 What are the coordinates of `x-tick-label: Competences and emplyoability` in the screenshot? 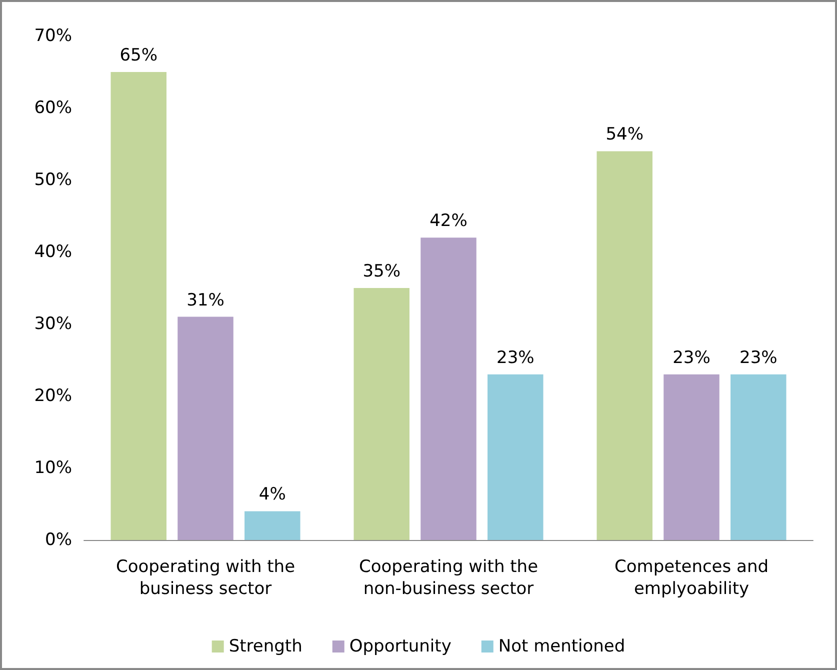 It's located at (691, 578).